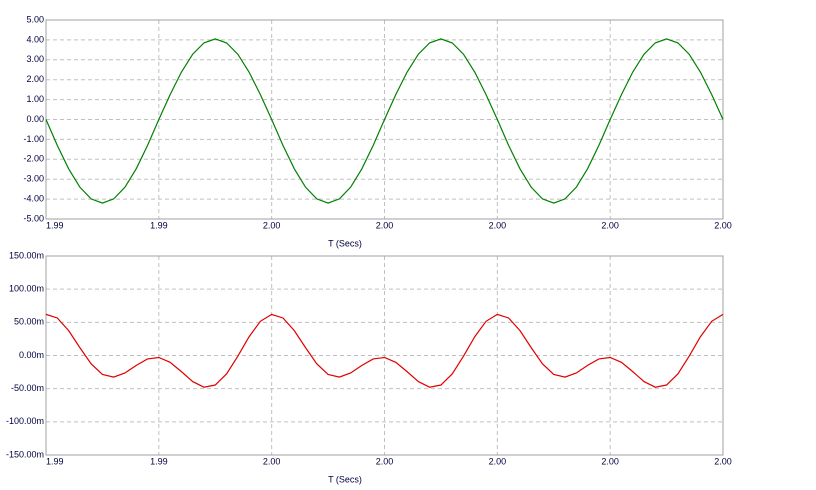 This screenshot has height=490, width=816. I want to click on y-tick-label: 4.00, so click(35, 39).